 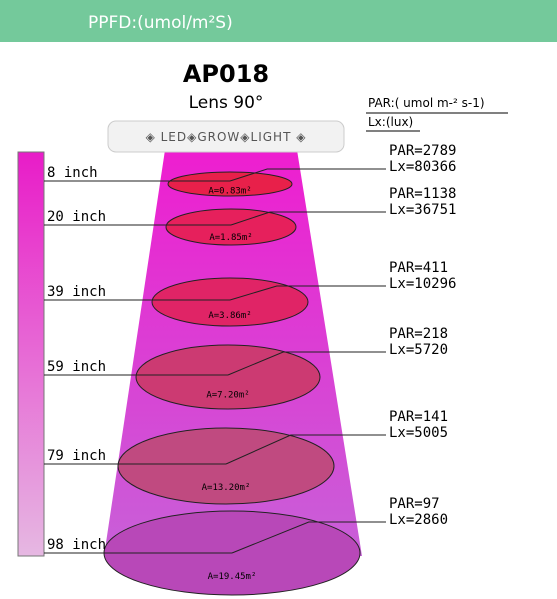 I want to click on intensity-bar, so click(x=31, y=354).